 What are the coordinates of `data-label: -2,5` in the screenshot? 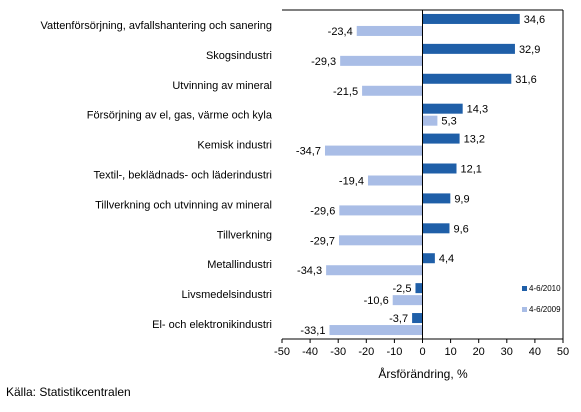 It's located at (402, 289).